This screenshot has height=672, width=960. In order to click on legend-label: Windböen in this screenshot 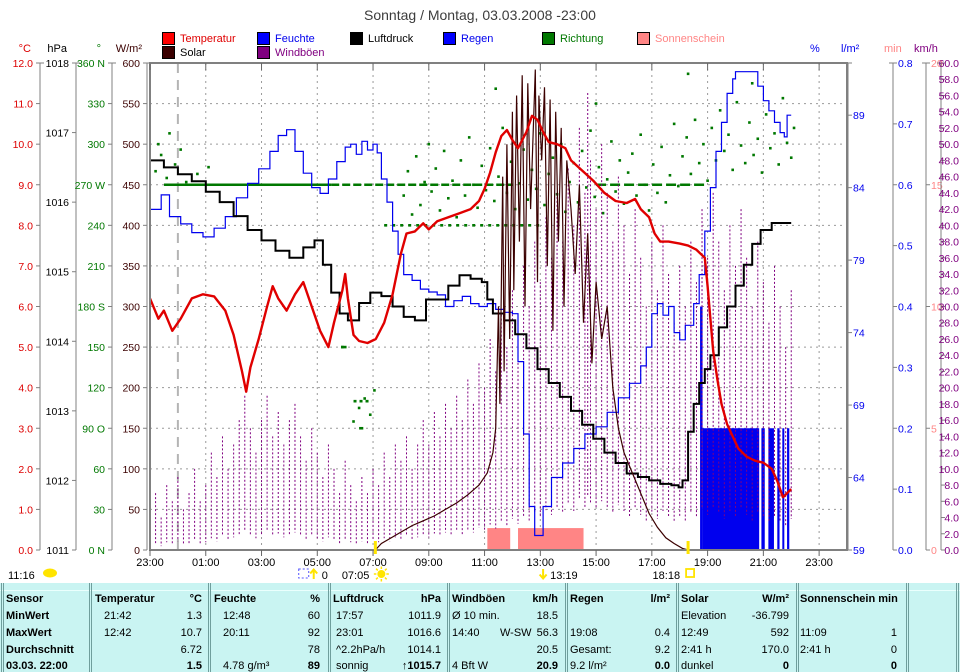, I will do `click(300, 52)`.